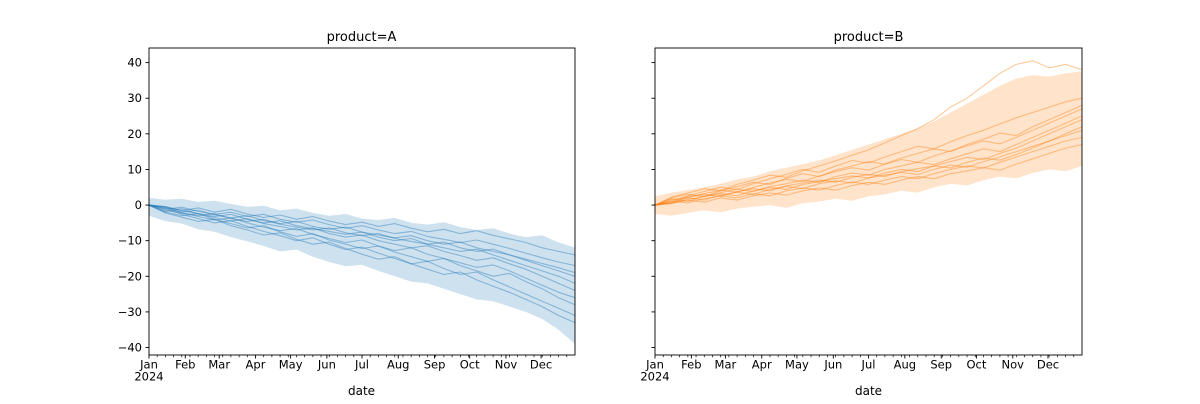  Describe the element at coordinates (130, 276) in the screenshot. I see `y-tick-label: −20` at that location.